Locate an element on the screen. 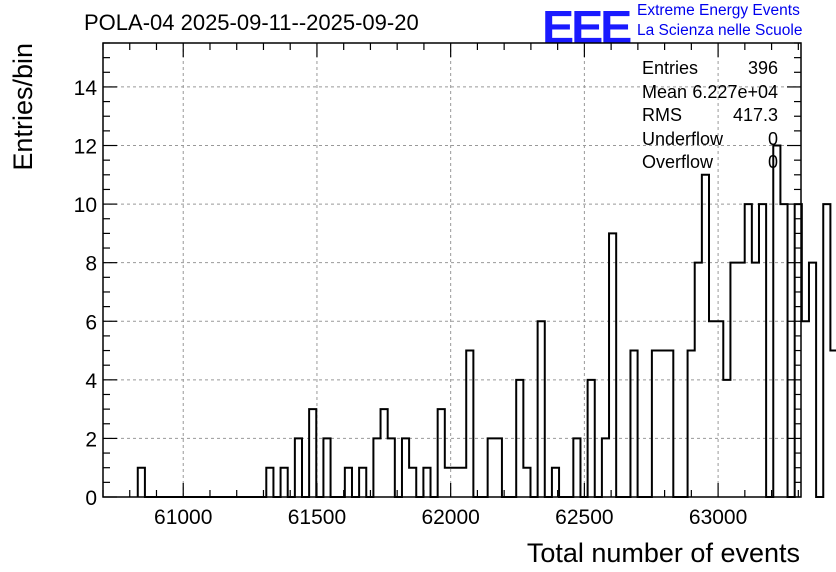 The height and width of the screenshot is (572, 836). x-axis-label: Total number of events is located at coordinates (663, 553).